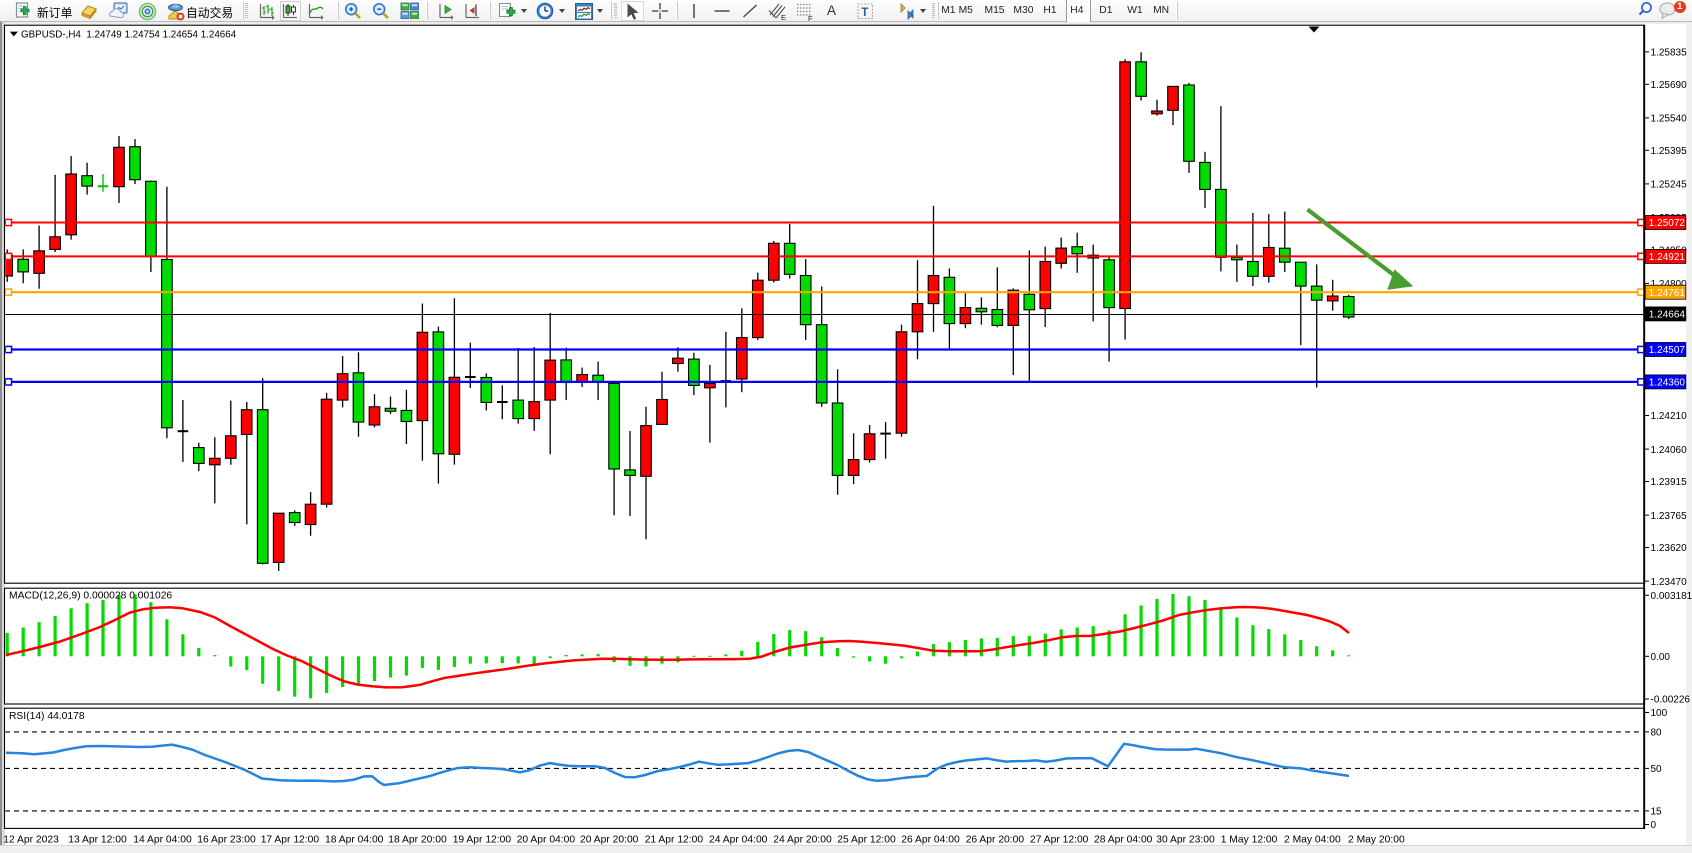 Image resolution: width=1692 pixels, height=853 pixels. Describe the element at coordinates (90, 596) in the screenshot. I see `svg-text:MACD(12,26,9) 0.000028 0.00102: MACD(12,26,9) 0.000028 0.001026` at that location.